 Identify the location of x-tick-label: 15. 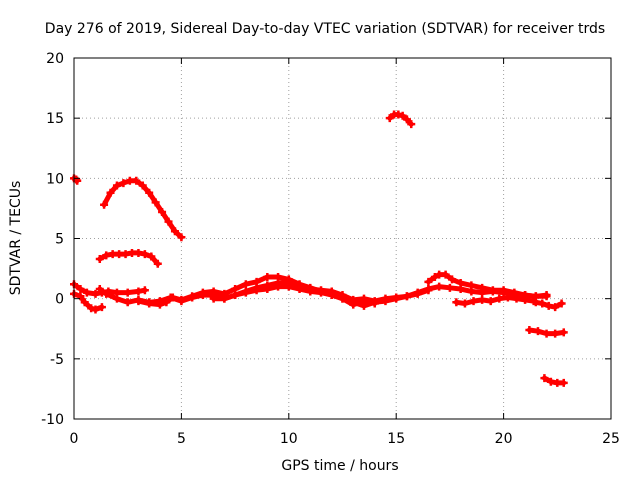
(396, 439).